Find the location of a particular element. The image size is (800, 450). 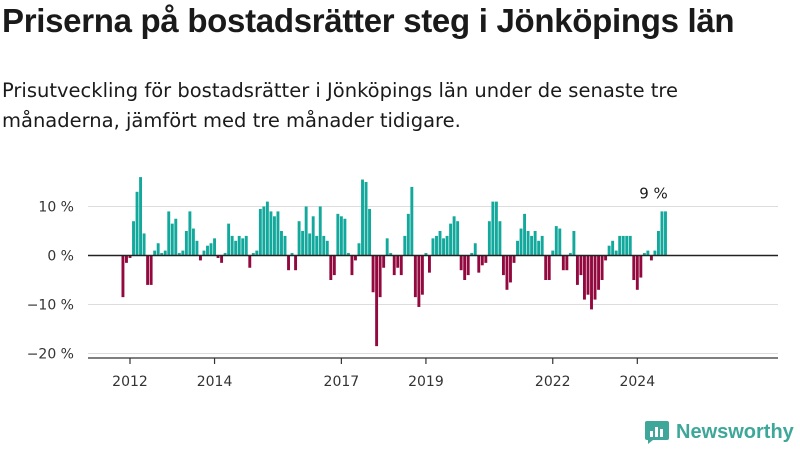

x-tick-label: 2014 is located at coordinates (215, 382).